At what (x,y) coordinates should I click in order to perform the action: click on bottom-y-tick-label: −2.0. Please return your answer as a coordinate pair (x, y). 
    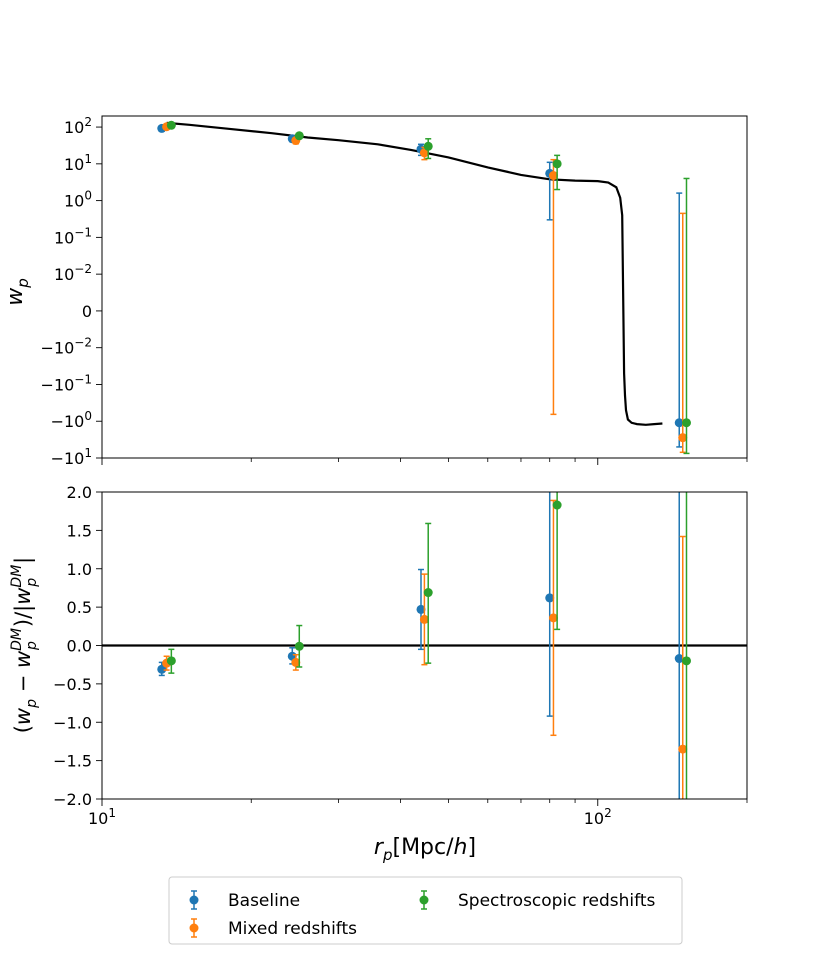
    Looking at the image, I should click on (72, 799).